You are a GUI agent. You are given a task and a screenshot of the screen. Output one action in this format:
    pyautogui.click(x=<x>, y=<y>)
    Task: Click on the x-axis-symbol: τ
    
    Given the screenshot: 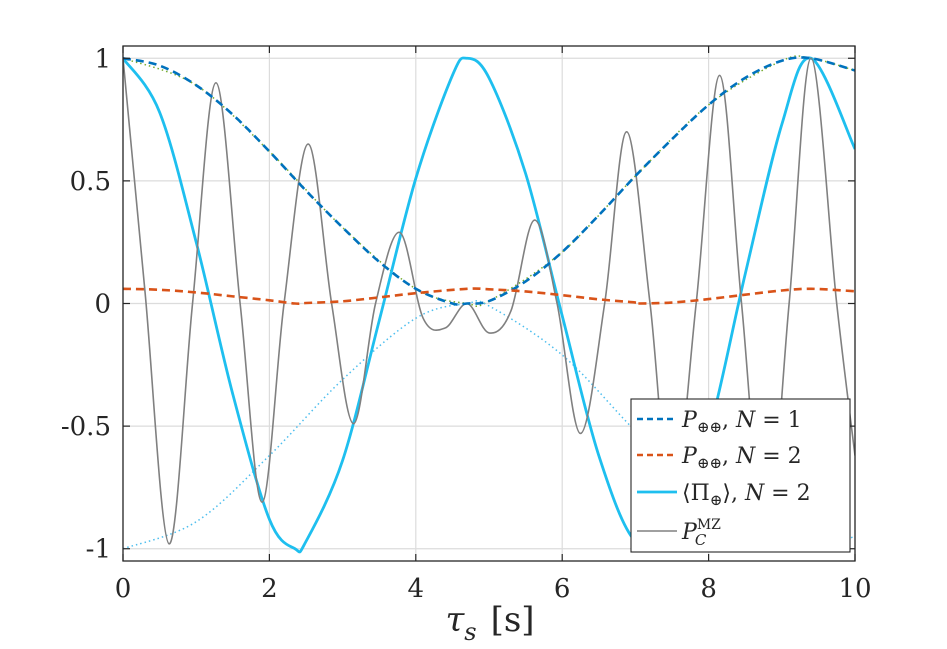 What is the action you would take?
    pyautogui.click(x=455, y=620)
    